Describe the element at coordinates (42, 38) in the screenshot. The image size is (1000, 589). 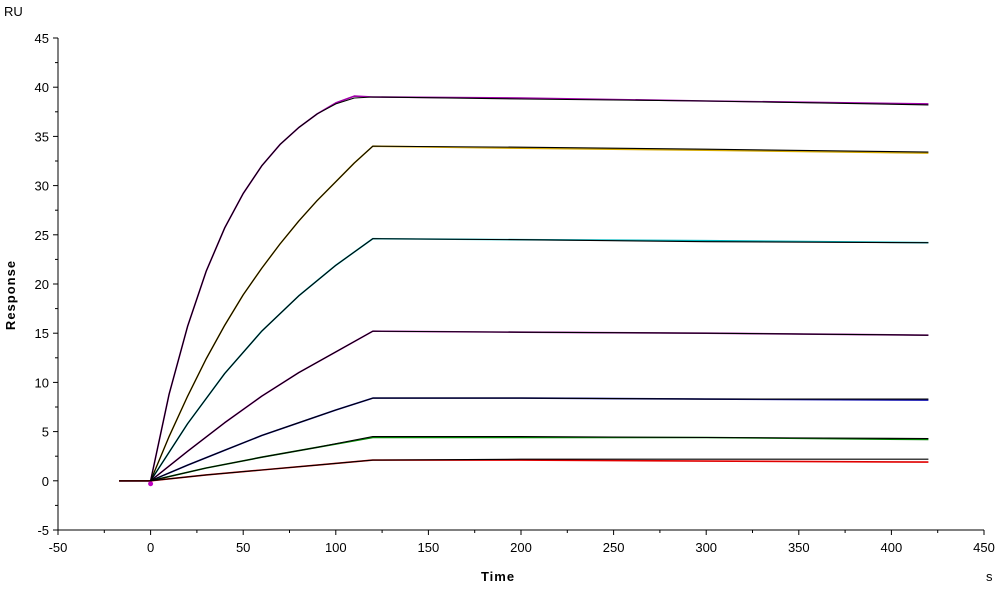
I see `y-tick-label: 45` at that location.